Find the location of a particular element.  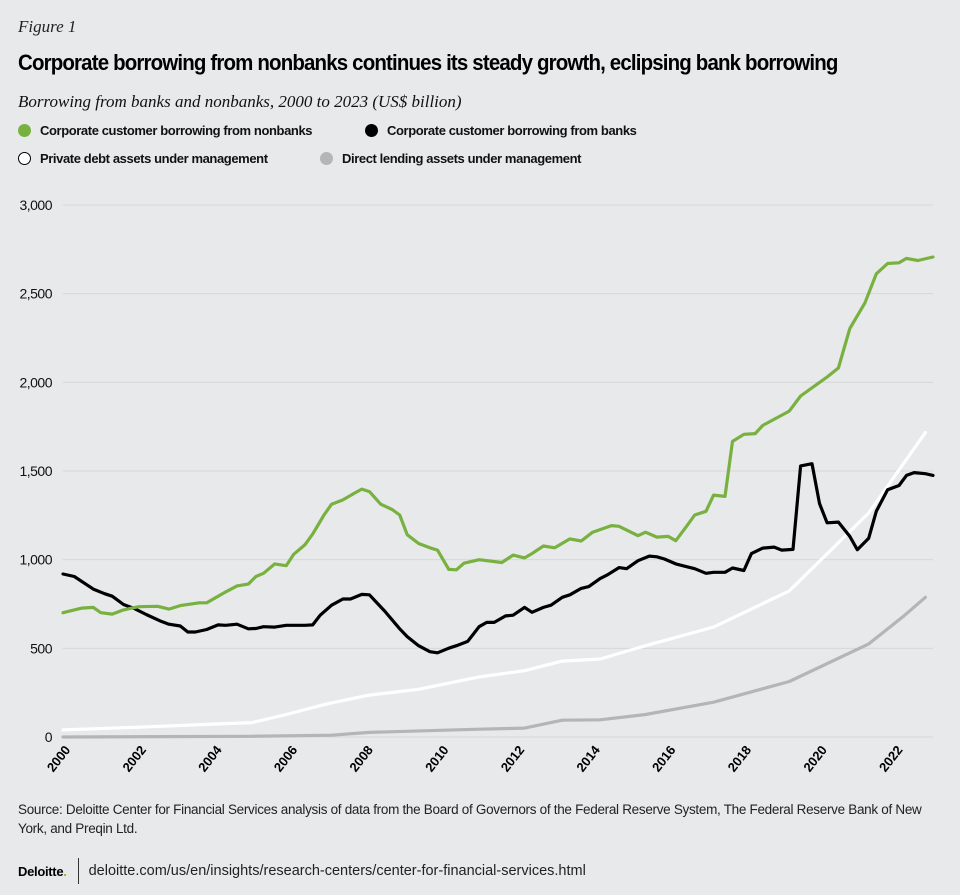

x-tick-label: 2020 is located at coordinates (815, 759).